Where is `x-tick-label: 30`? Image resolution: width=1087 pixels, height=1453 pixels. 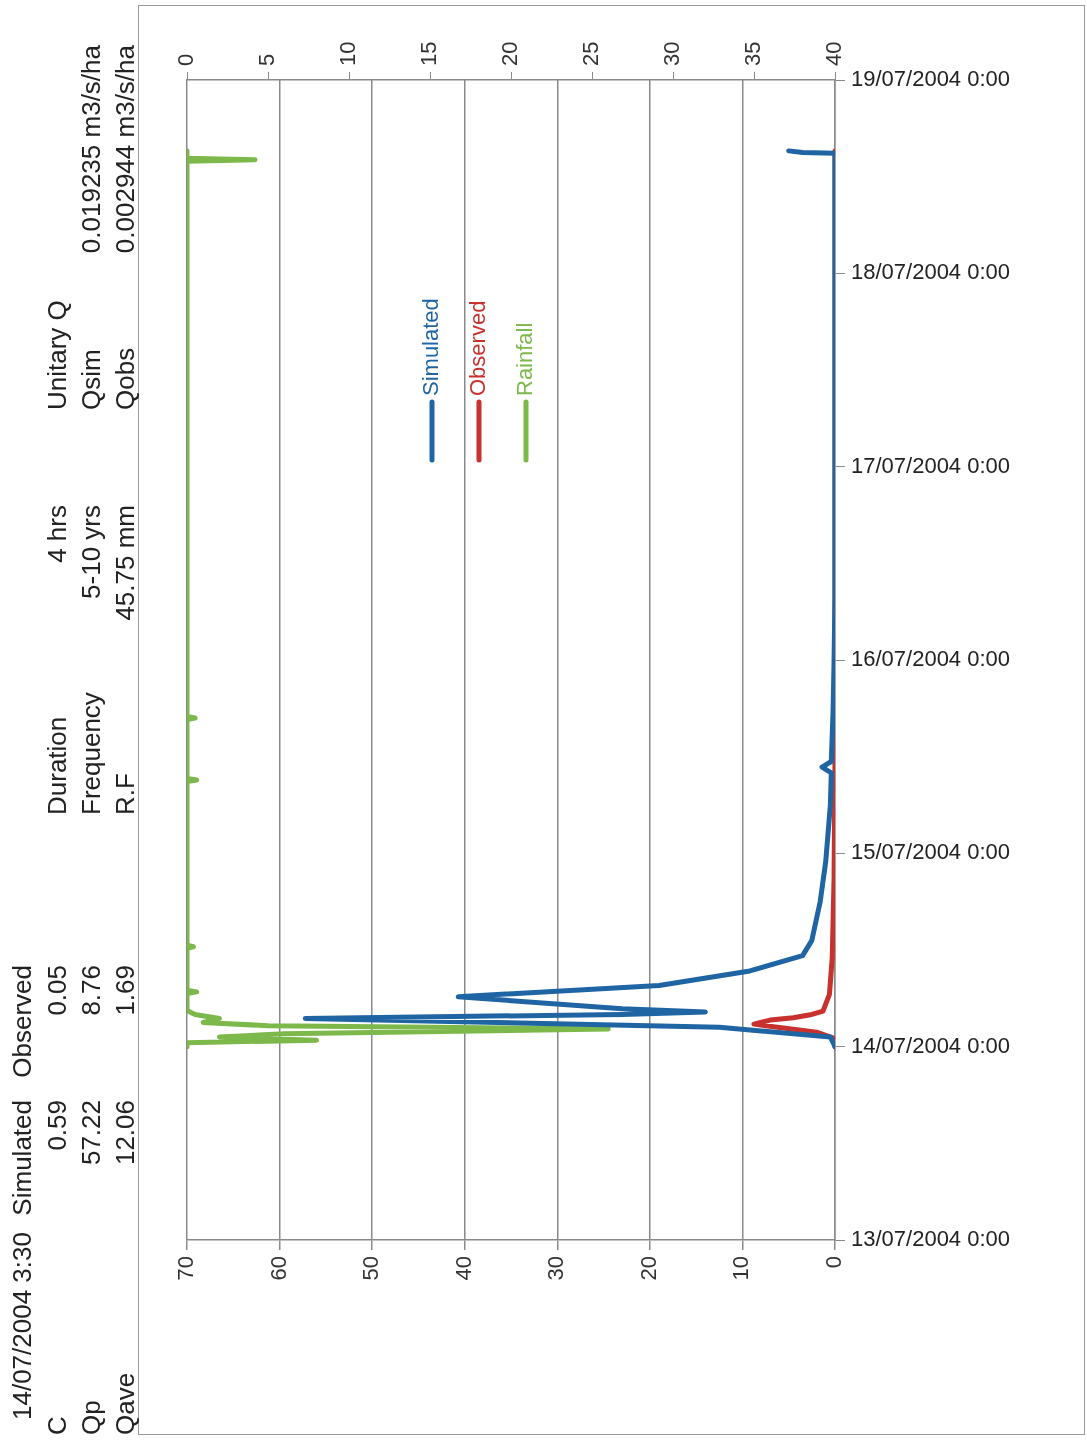 x-tick-label: 30 is located at coordinates (556, 1268).